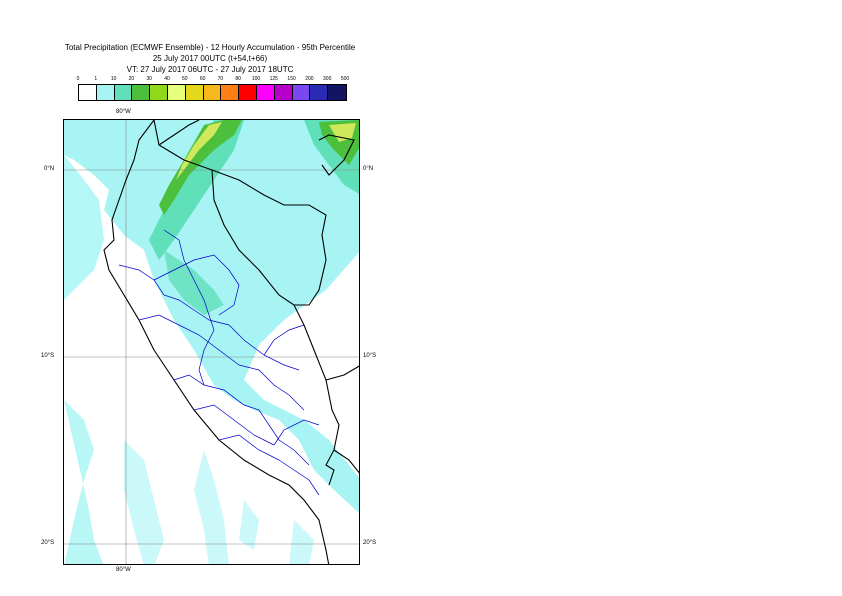  What do you see at coordinates (370, 543) in the screenshot?
I see `lat-20-right-label: 20°S` at bounding box center [370, 543].